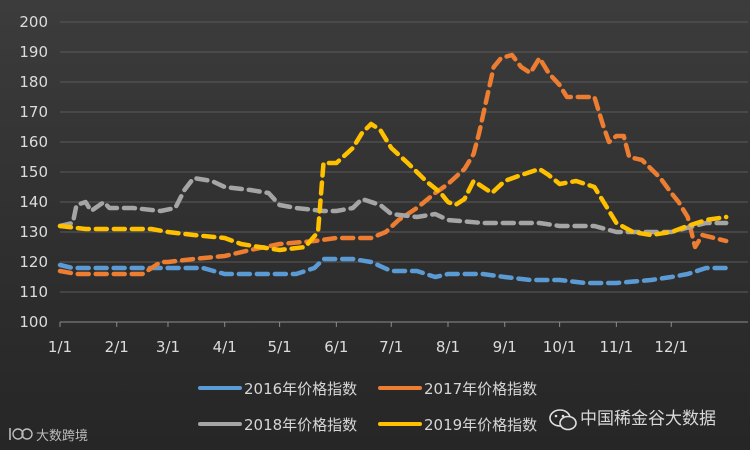 This screenshot has height=450, width=750. Describe the element at coordinates (448, 347) in the screenshot. I see `x-tick-label: 8/1` at that location.